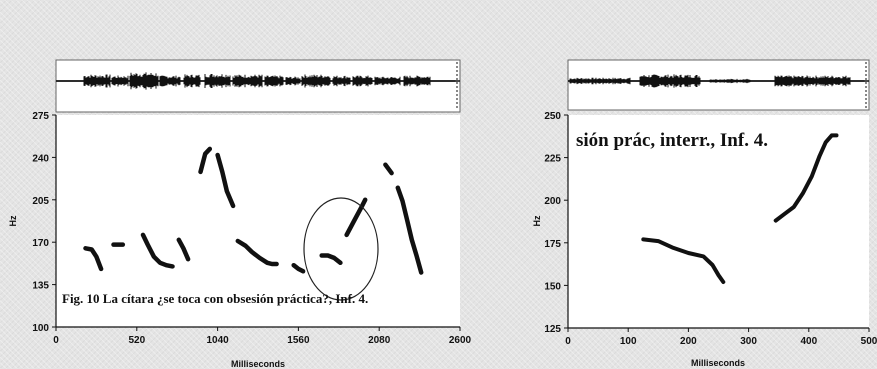  I want to click on x-tick-label: 300, so click(748, 341).